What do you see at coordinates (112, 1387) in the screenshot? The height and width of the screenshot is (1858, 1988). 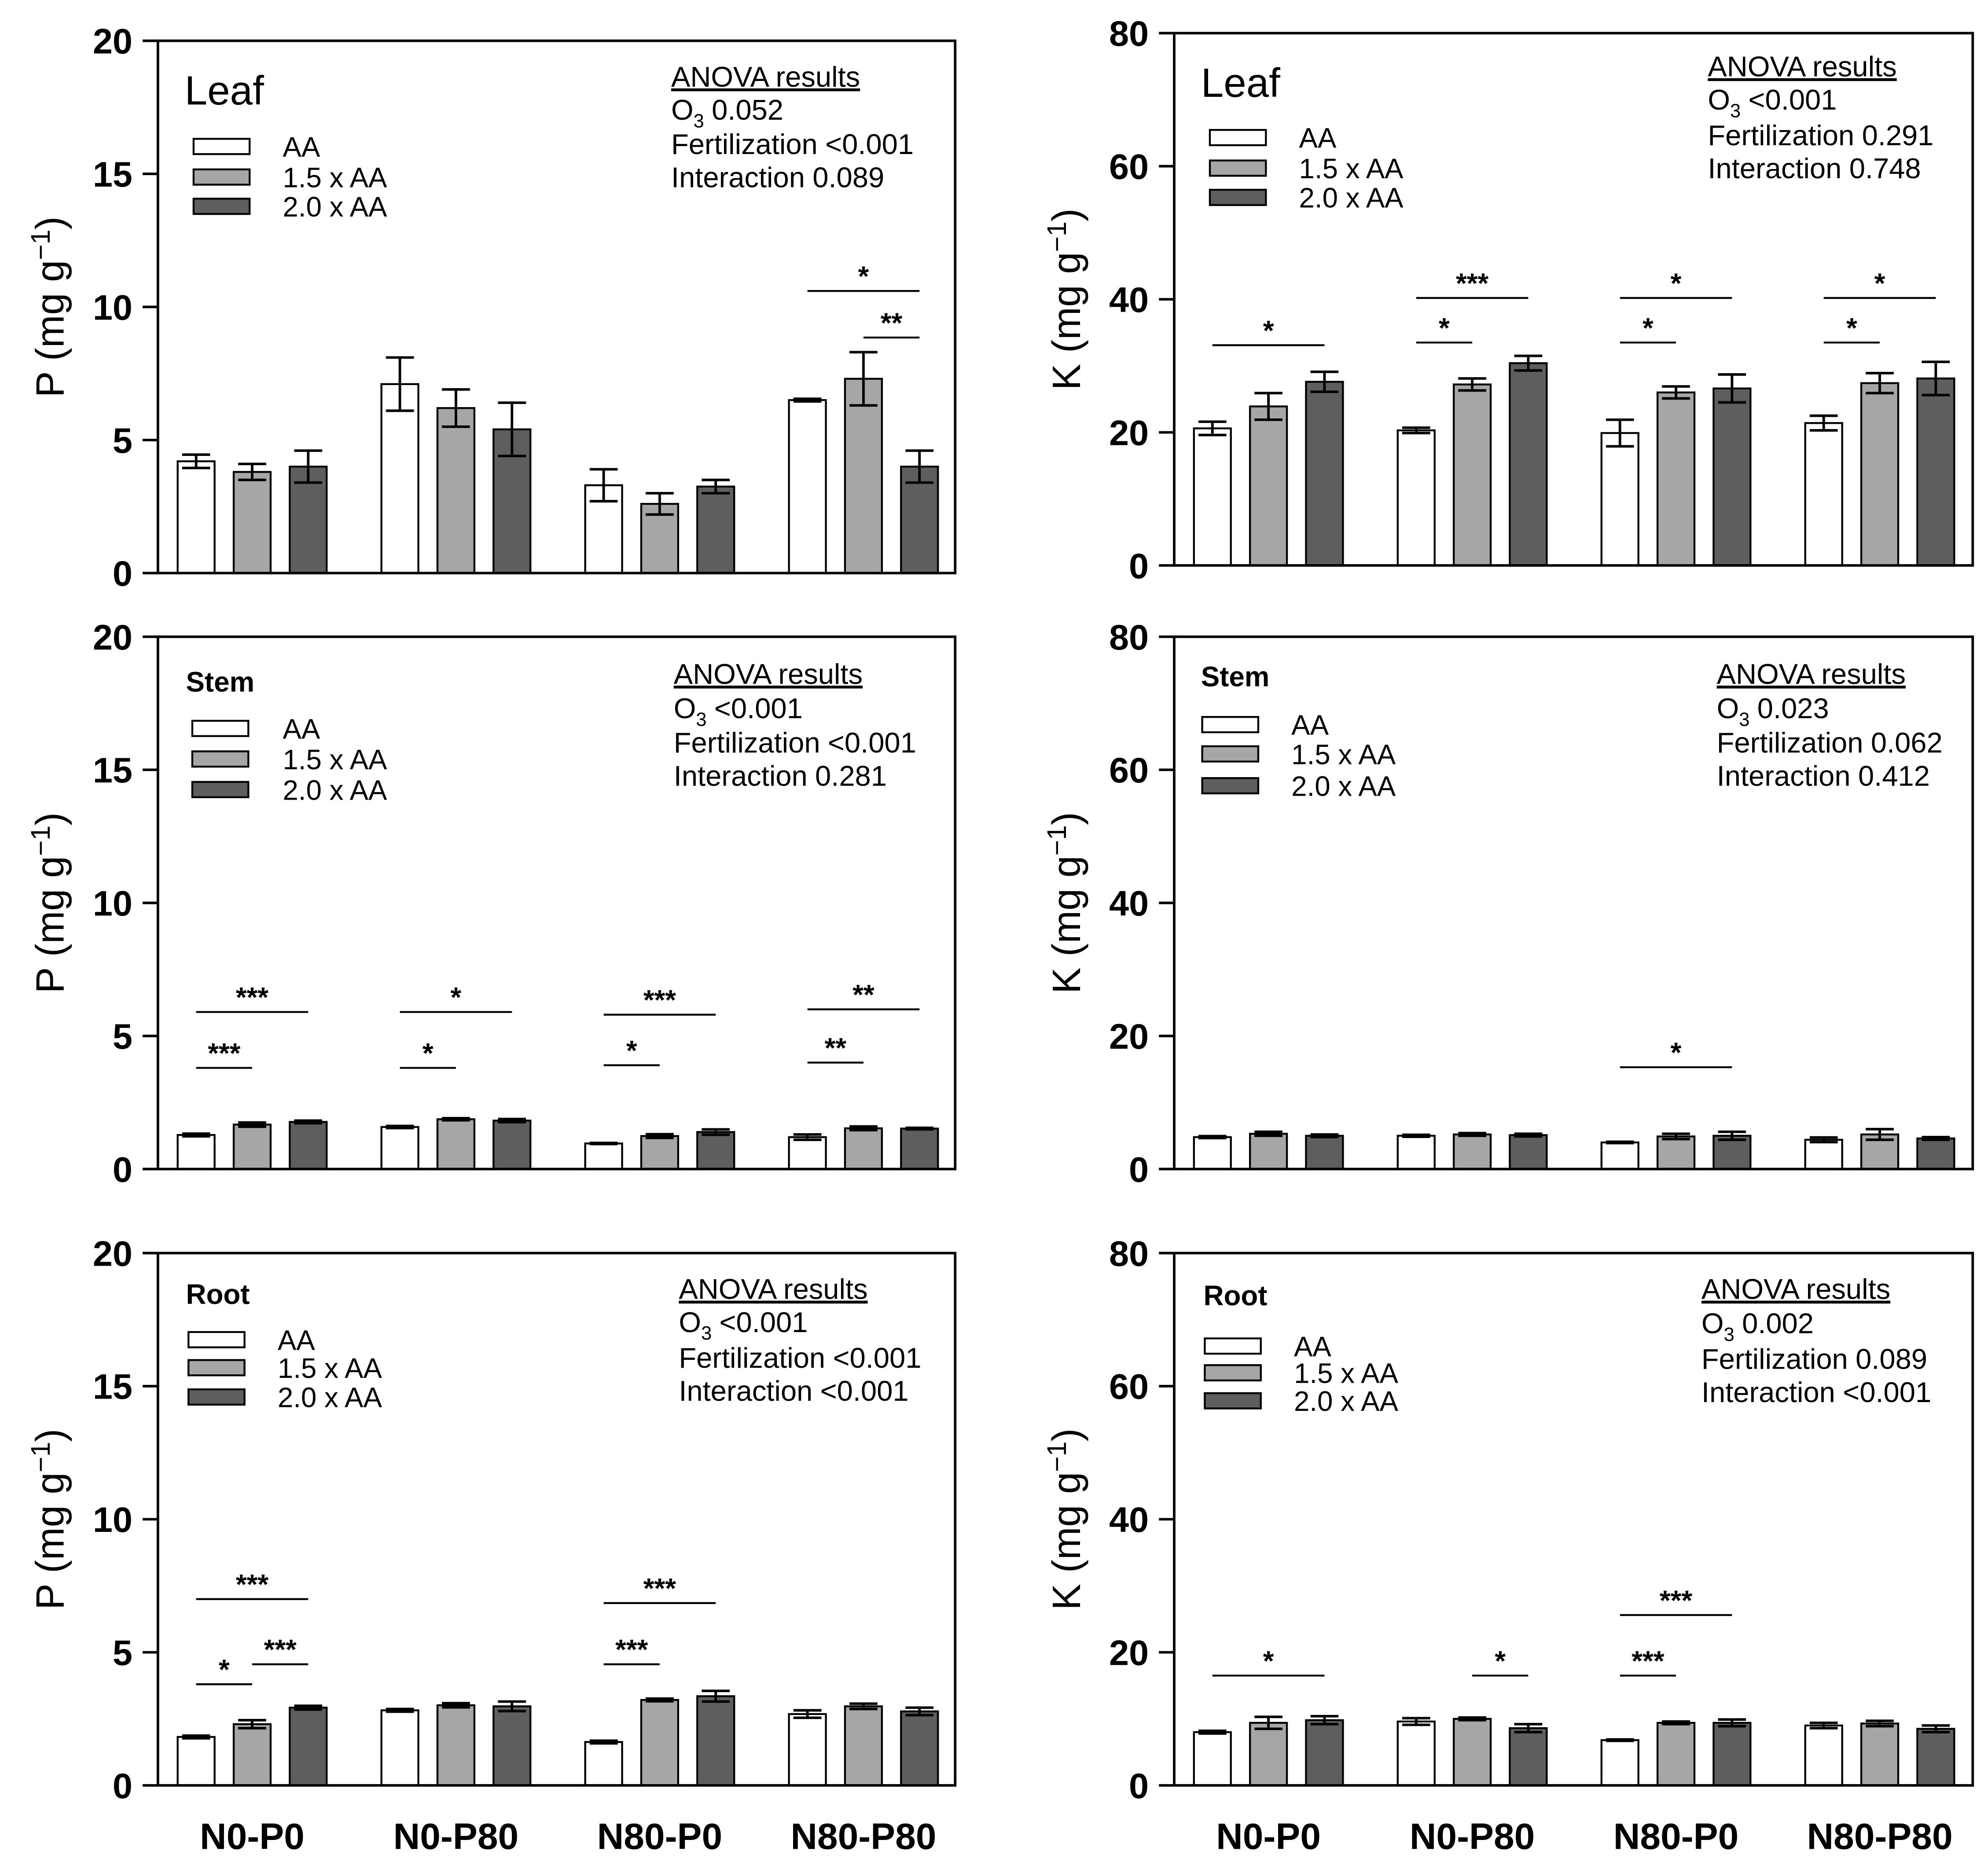 I see `y-tick-label: 15` at bounding box center [112, 1387].